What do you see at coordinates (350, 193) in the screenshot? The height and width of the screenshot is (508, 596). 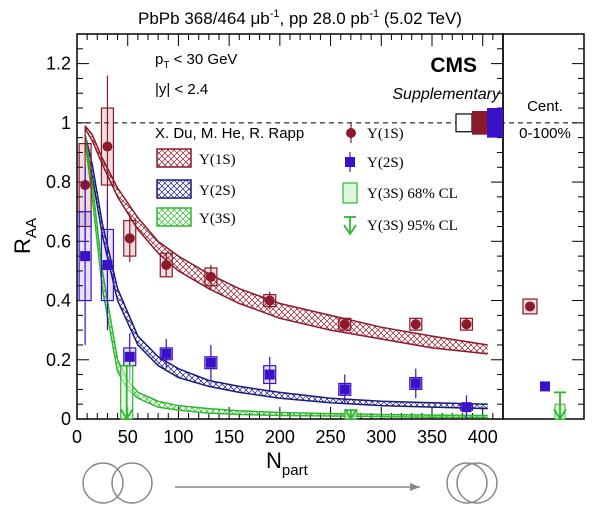 I see `legend-3s-68-swatch` at bounding box center [350, 193].